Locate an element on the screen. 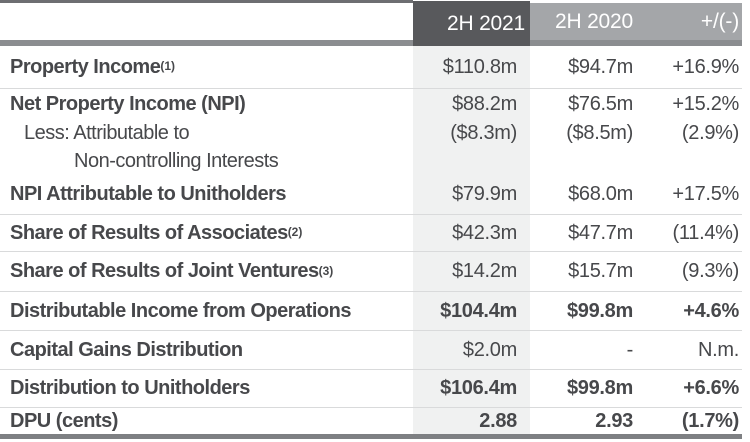  value-2021: $2.0m is located at coordinates (471, 350).